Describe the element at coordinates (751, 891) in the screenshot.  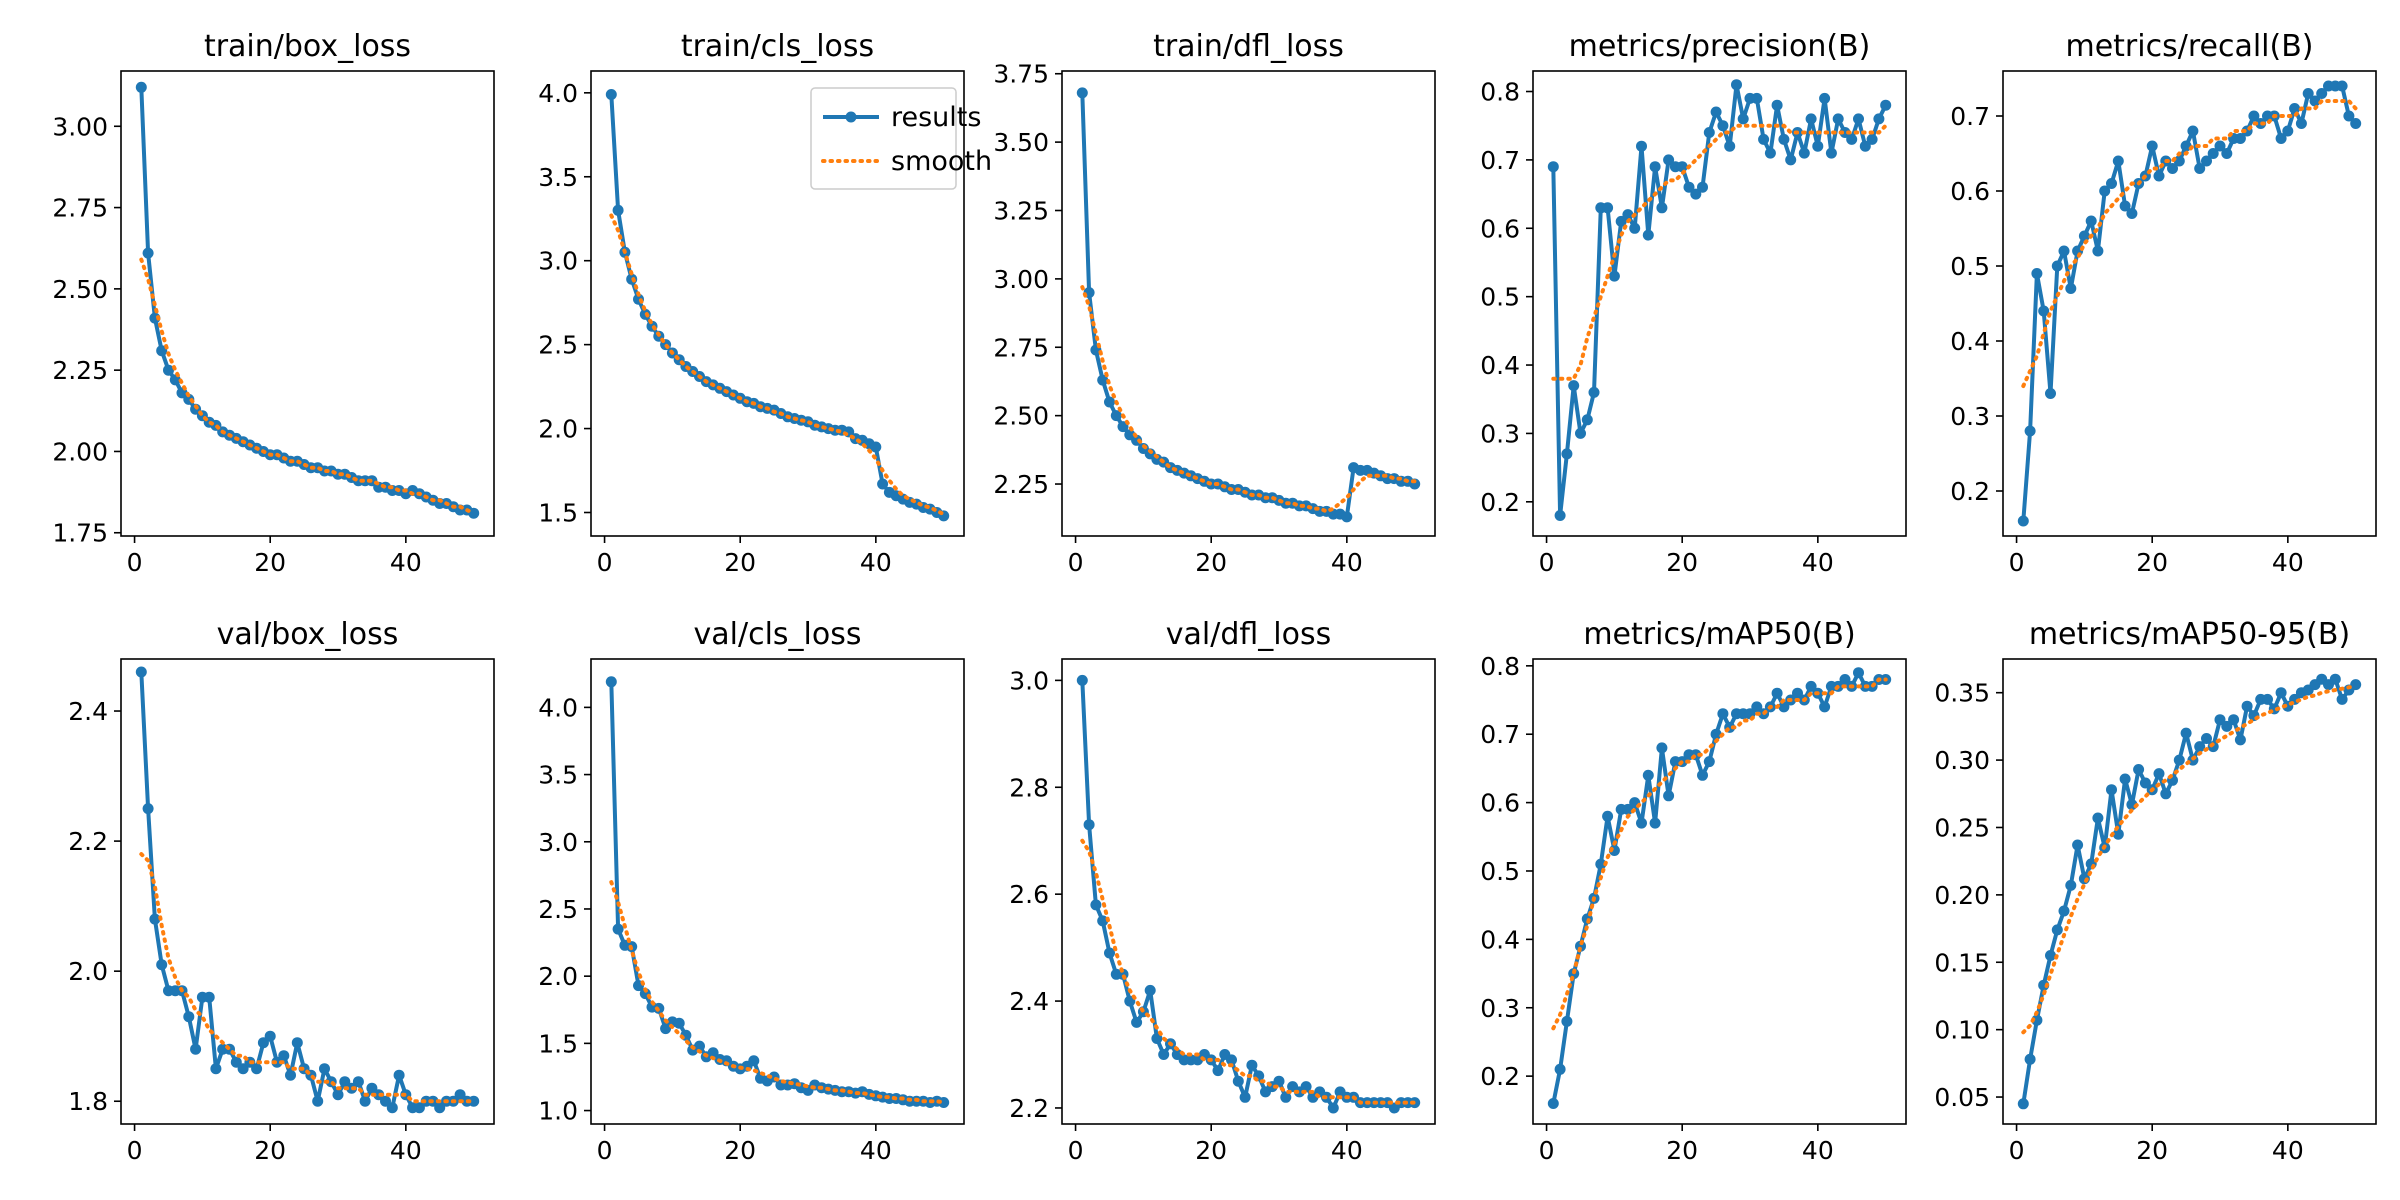
I see `chart-val-cls-loss: val/cls_loss 0 20 40 1.0 1.5 2.0 2.5 3.0 3.5 4.0` at that location.